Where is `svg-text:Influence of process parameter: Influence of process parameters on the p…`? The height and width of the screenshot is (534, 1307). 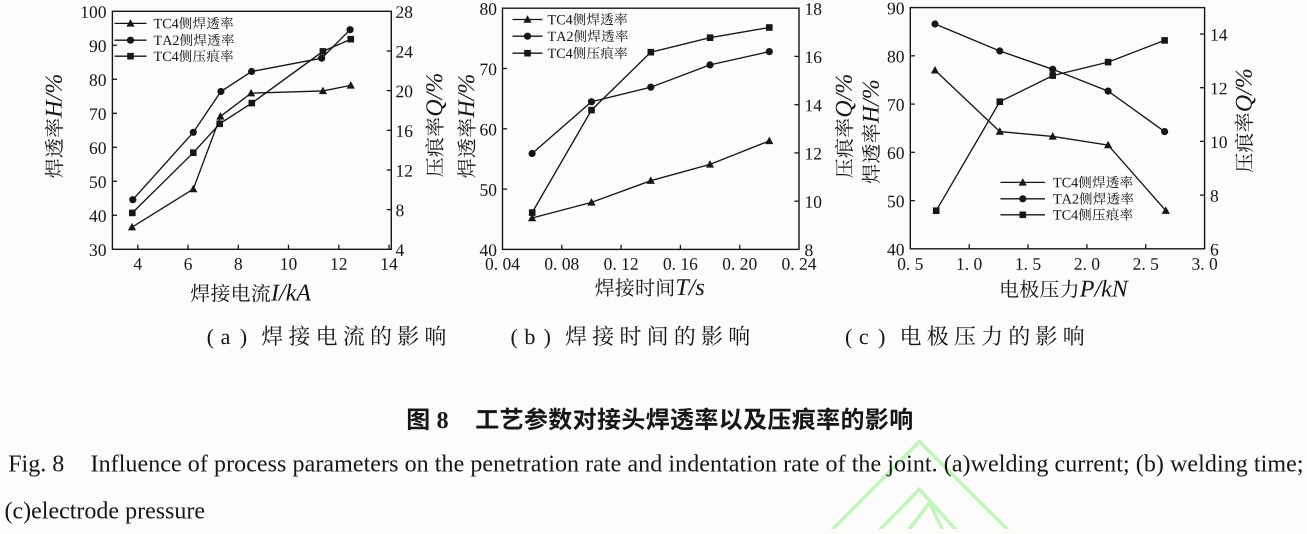 svg-text:Influence of process parameter: Influence of process parameters on the p… is located at coordinates (697, 465).